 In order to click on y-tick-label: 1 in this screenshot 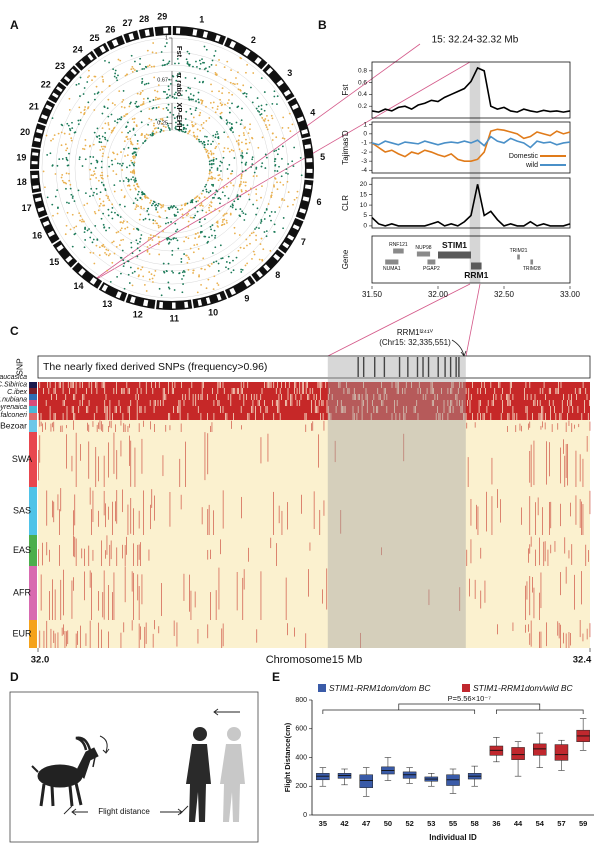, I will do `click(365, 124)`.